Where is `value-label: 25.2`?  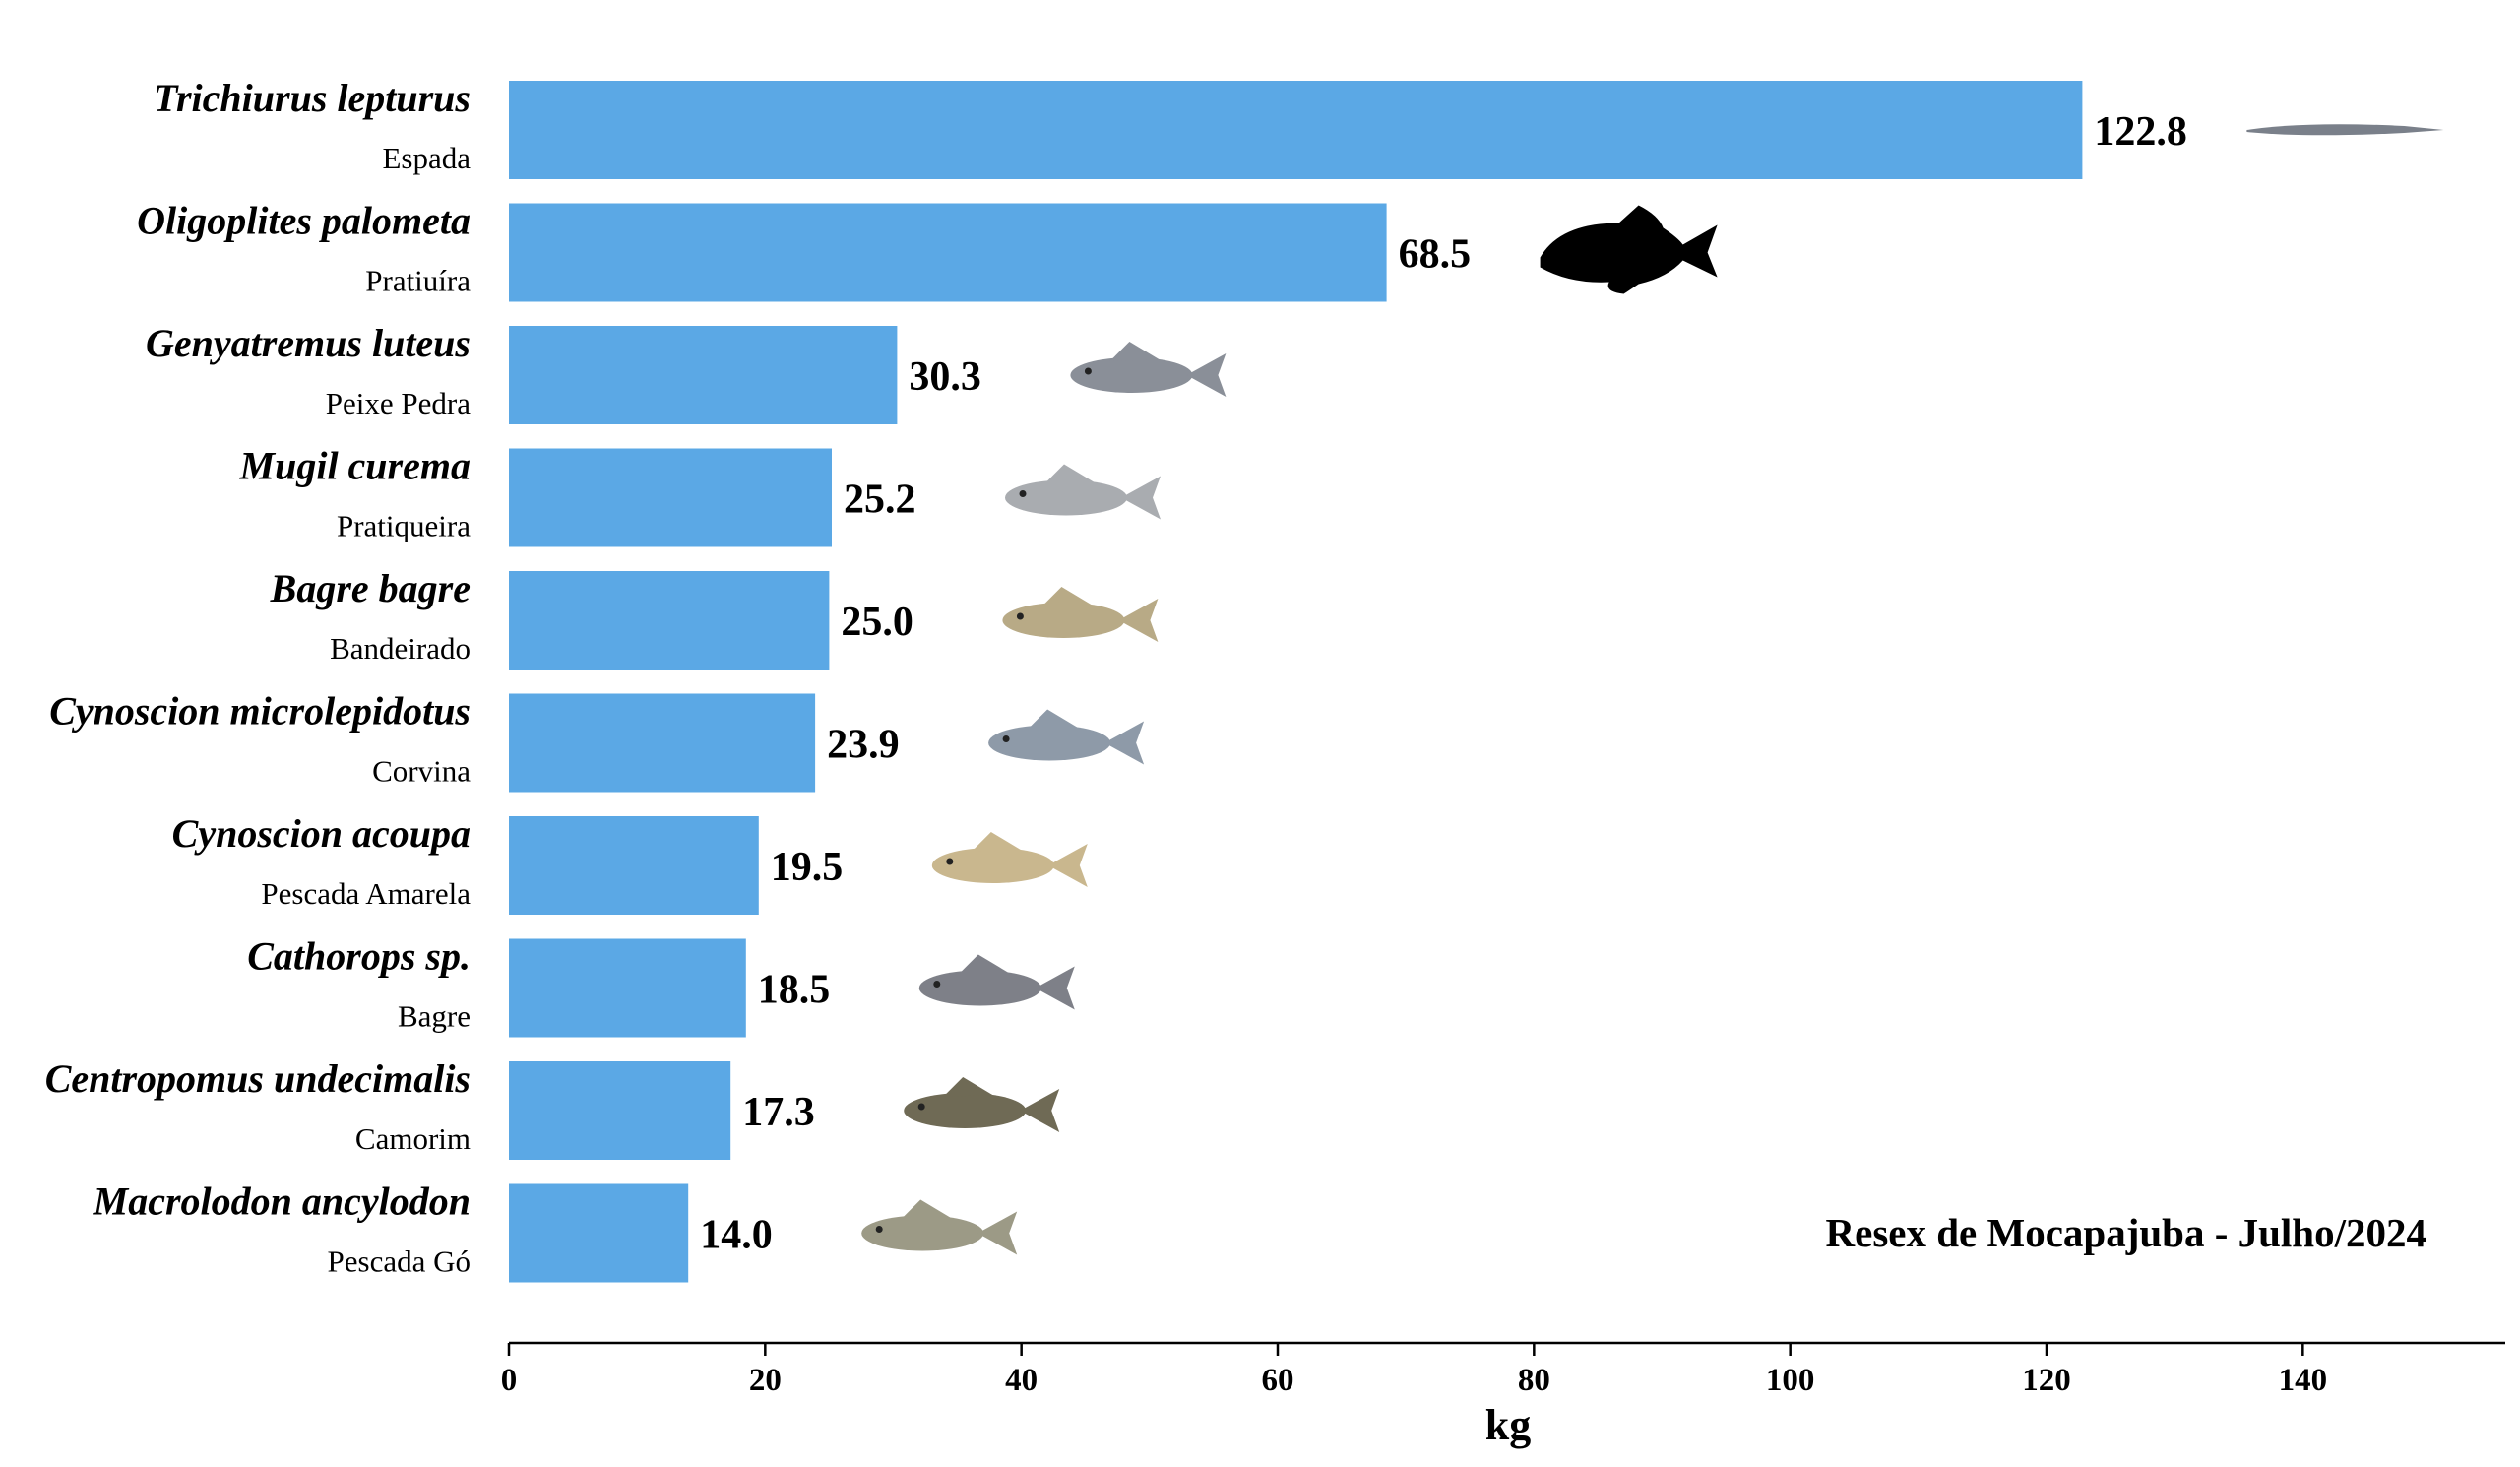
value-label: 25.2 is located at coordinates (880, 500).